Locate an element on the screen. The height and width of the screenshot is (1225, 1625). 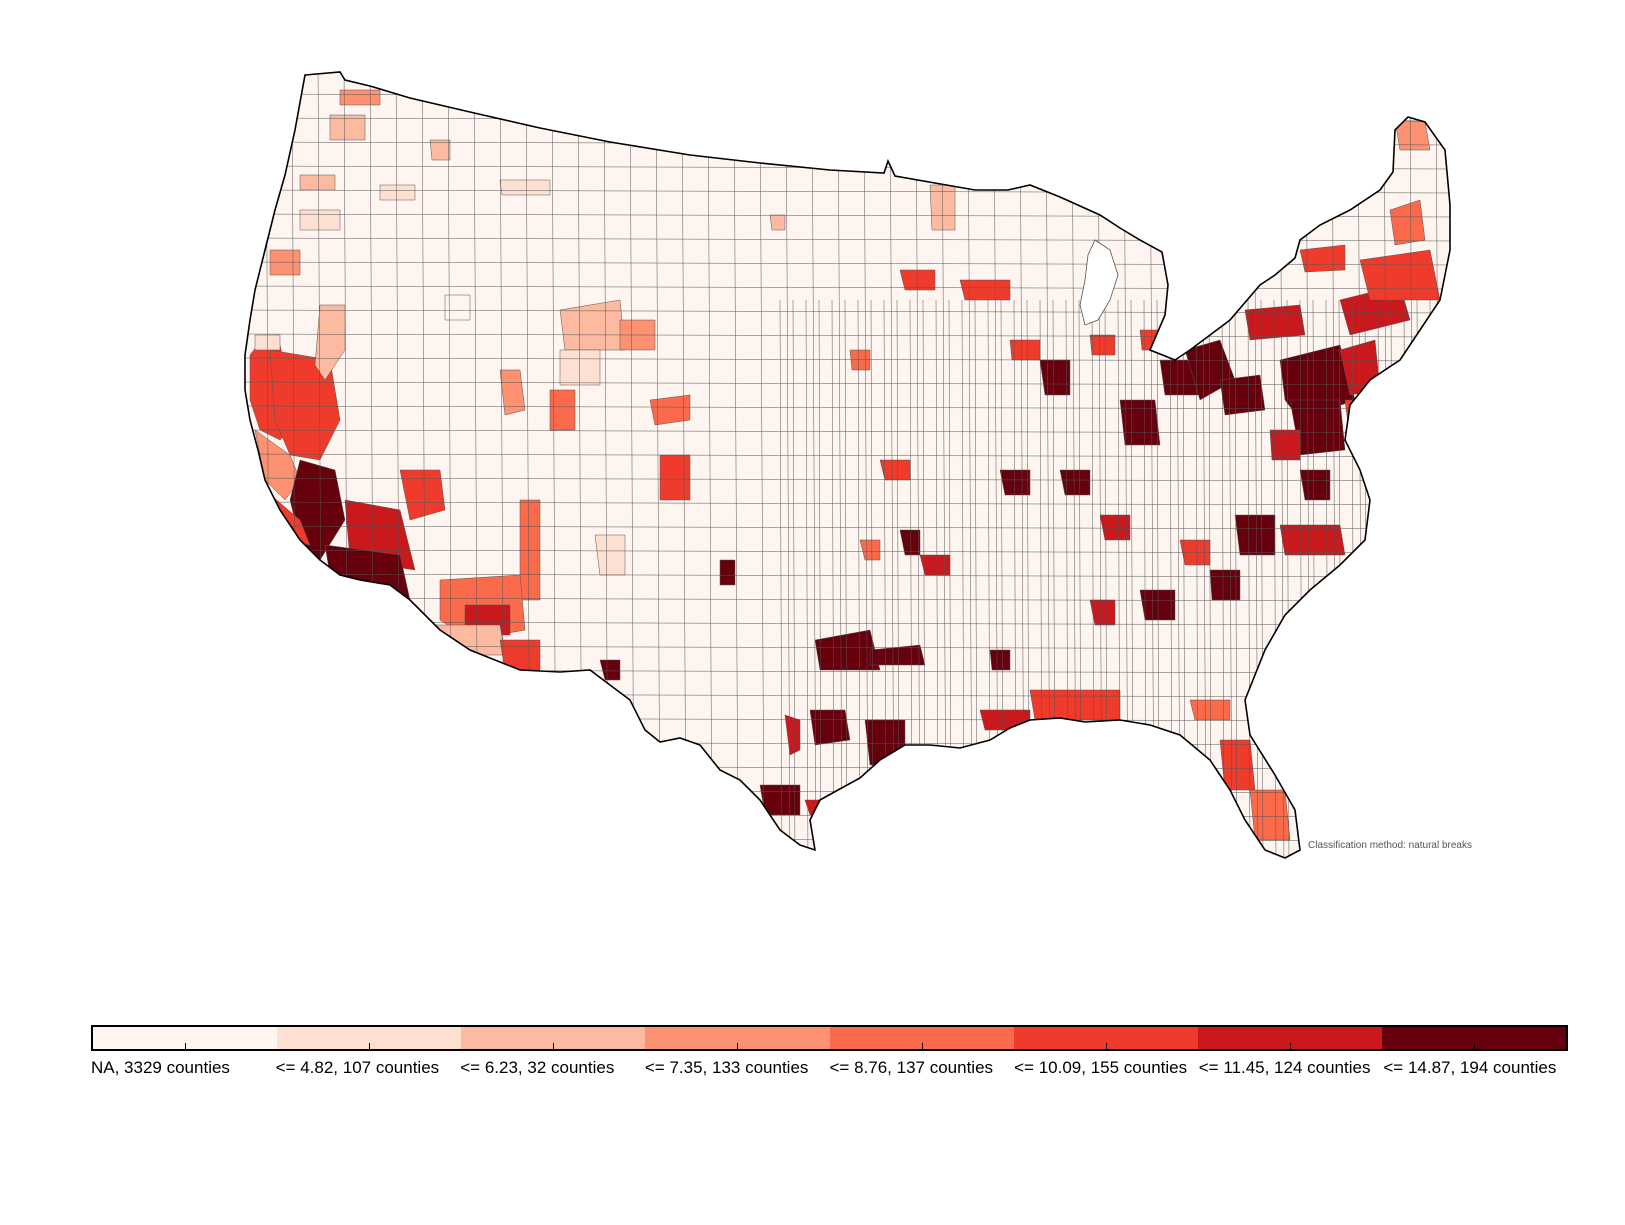
legend-label-1: <= 4.82, 107 counties is located at coordinates (357, 1067).